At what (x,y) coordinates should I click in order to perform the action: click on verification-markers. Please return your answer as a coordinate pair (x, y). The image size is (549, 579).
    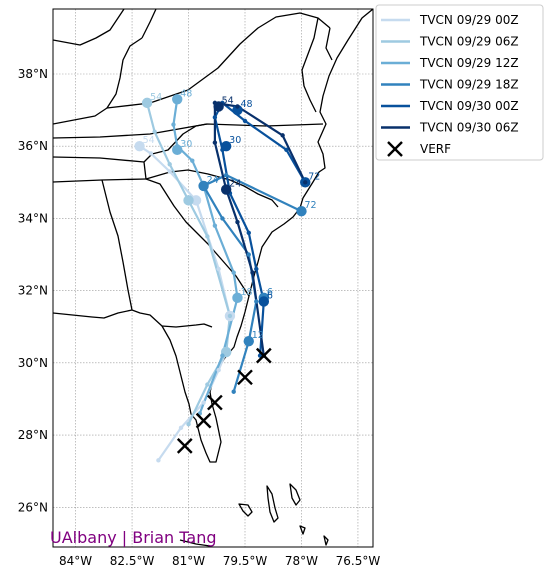
    Looking at the image, I should click on (224, 400).